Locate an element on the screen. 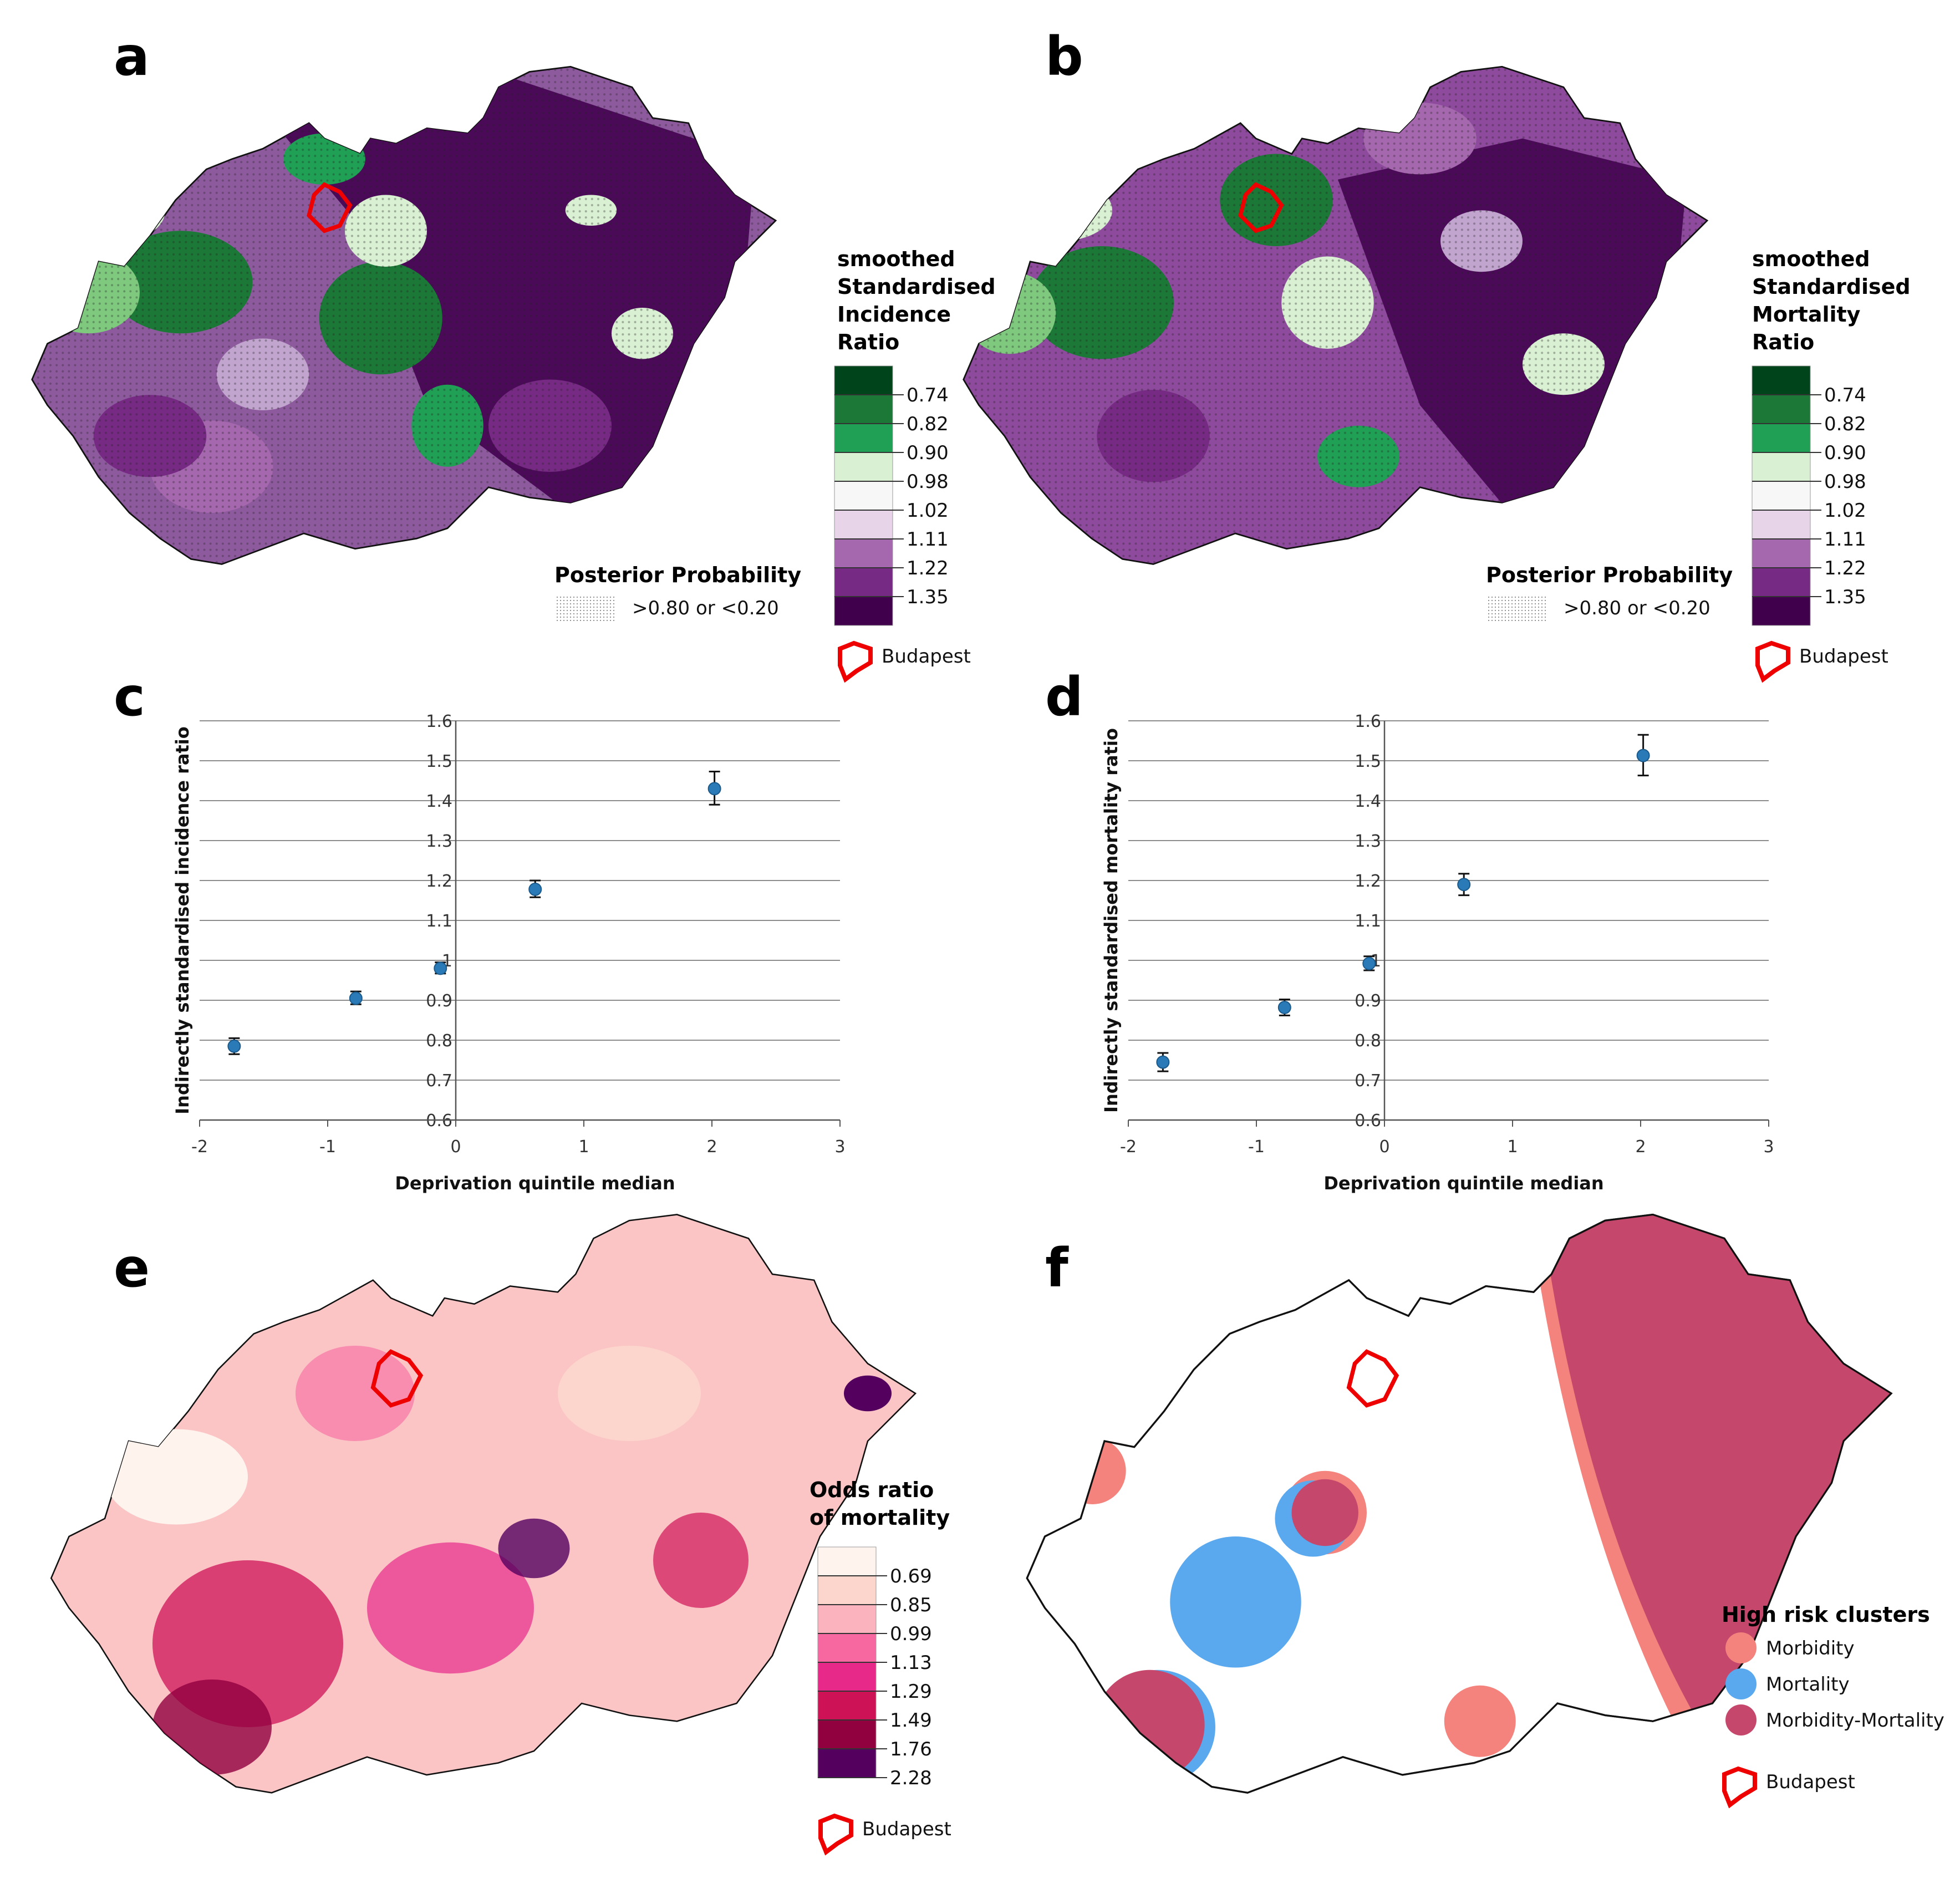  budapest-label-f: Budapest is located at coordinates (1811, 1782).